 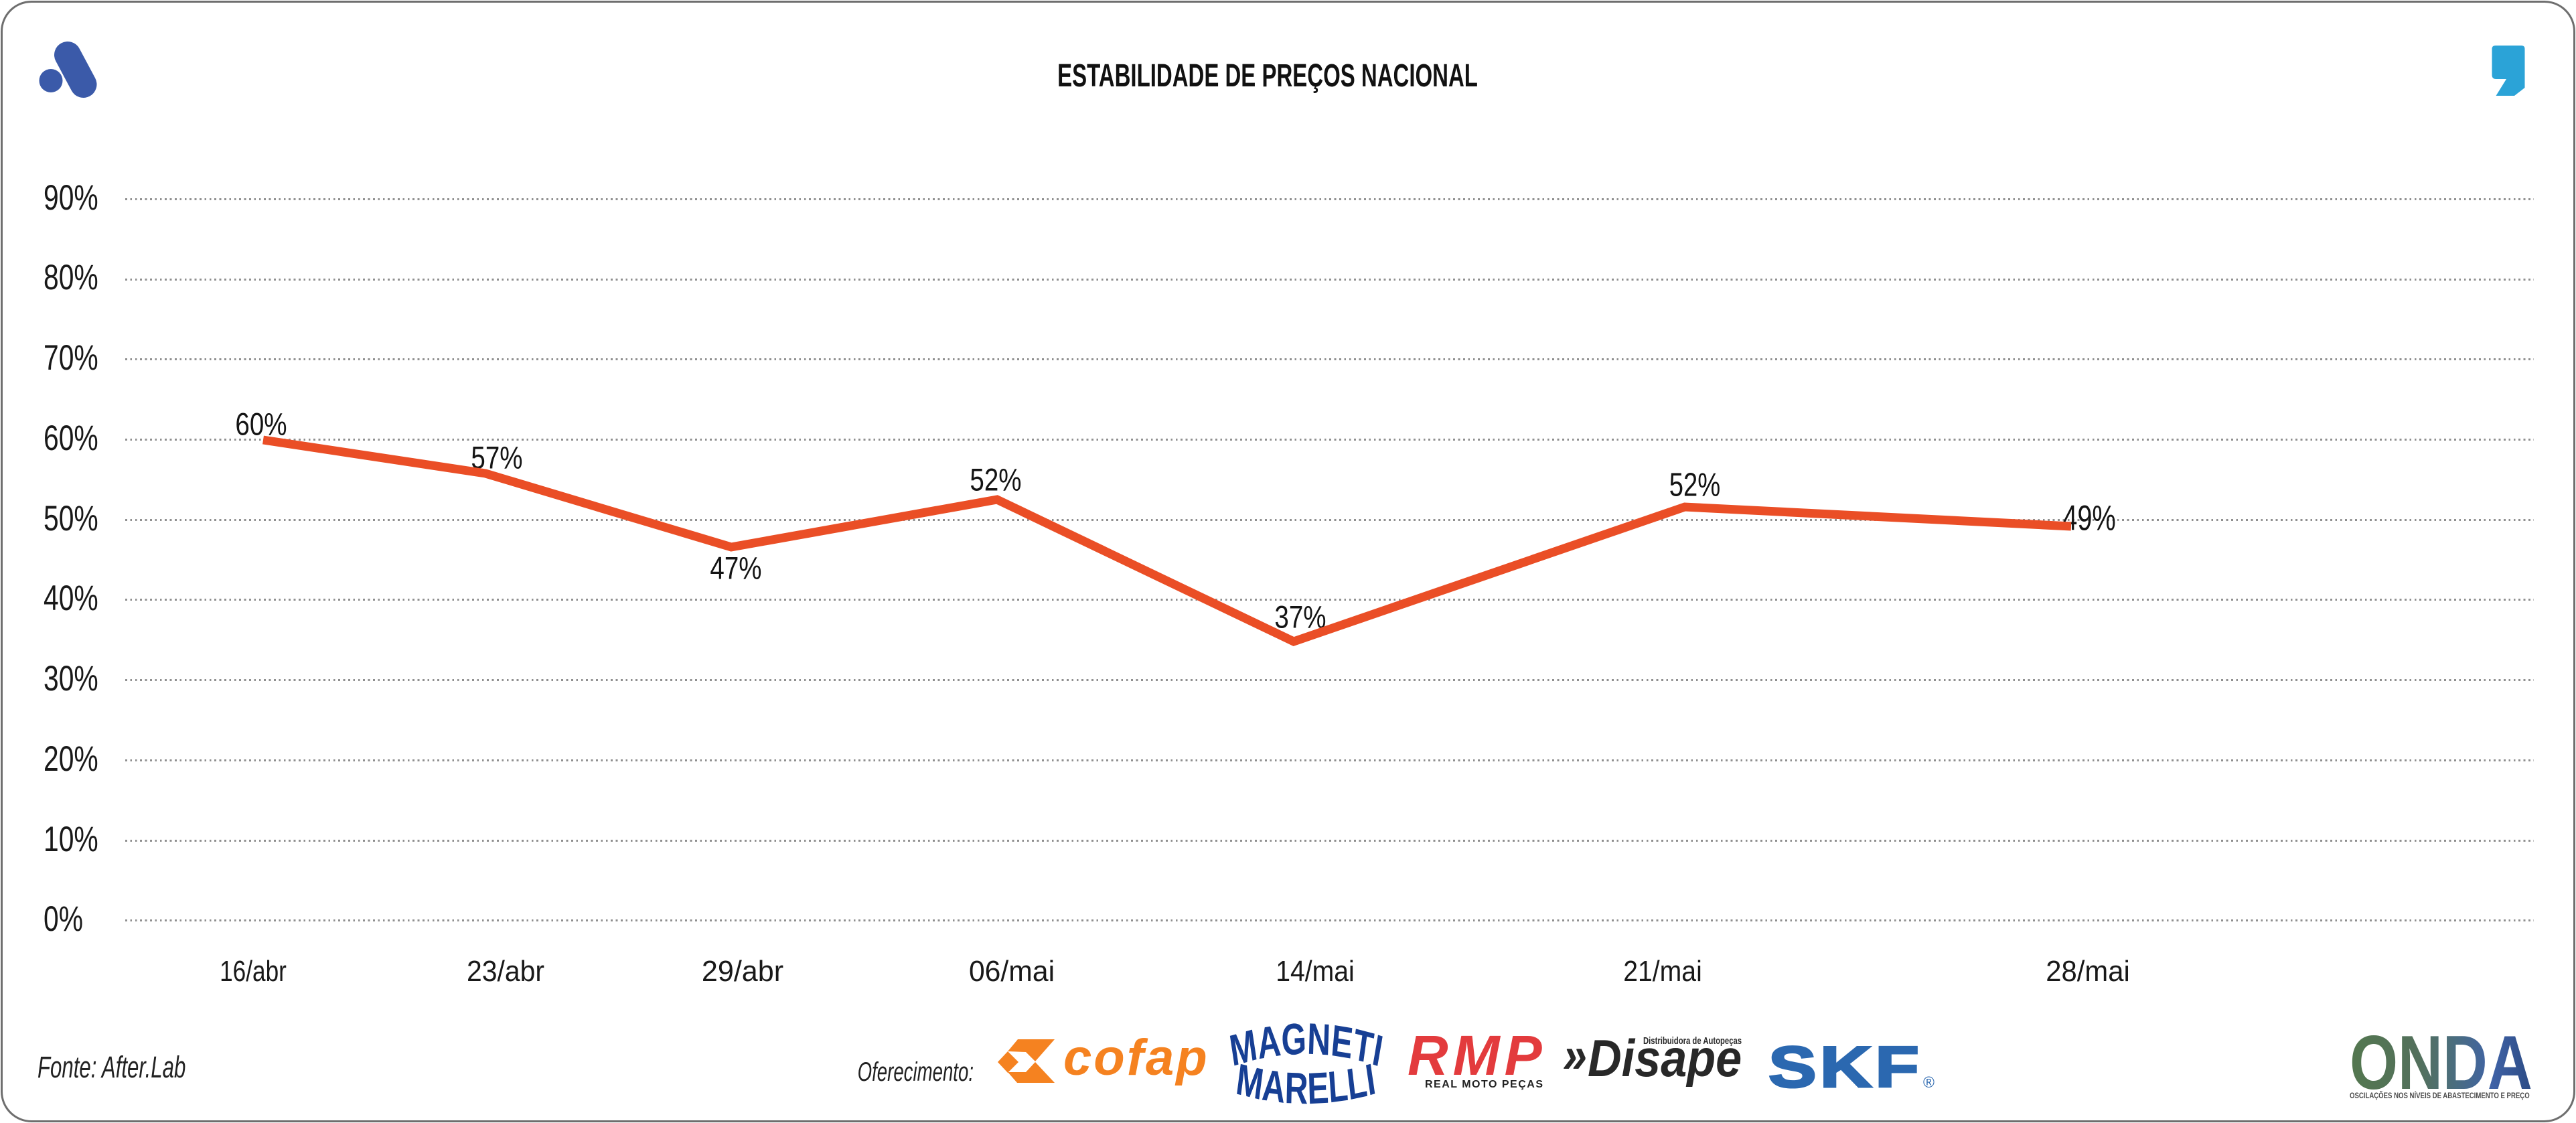 What do you see at coordinates (2441, 1063) in the screenshot?
I see `svg-text: ONDA` at bounding box center [2441, 1063].